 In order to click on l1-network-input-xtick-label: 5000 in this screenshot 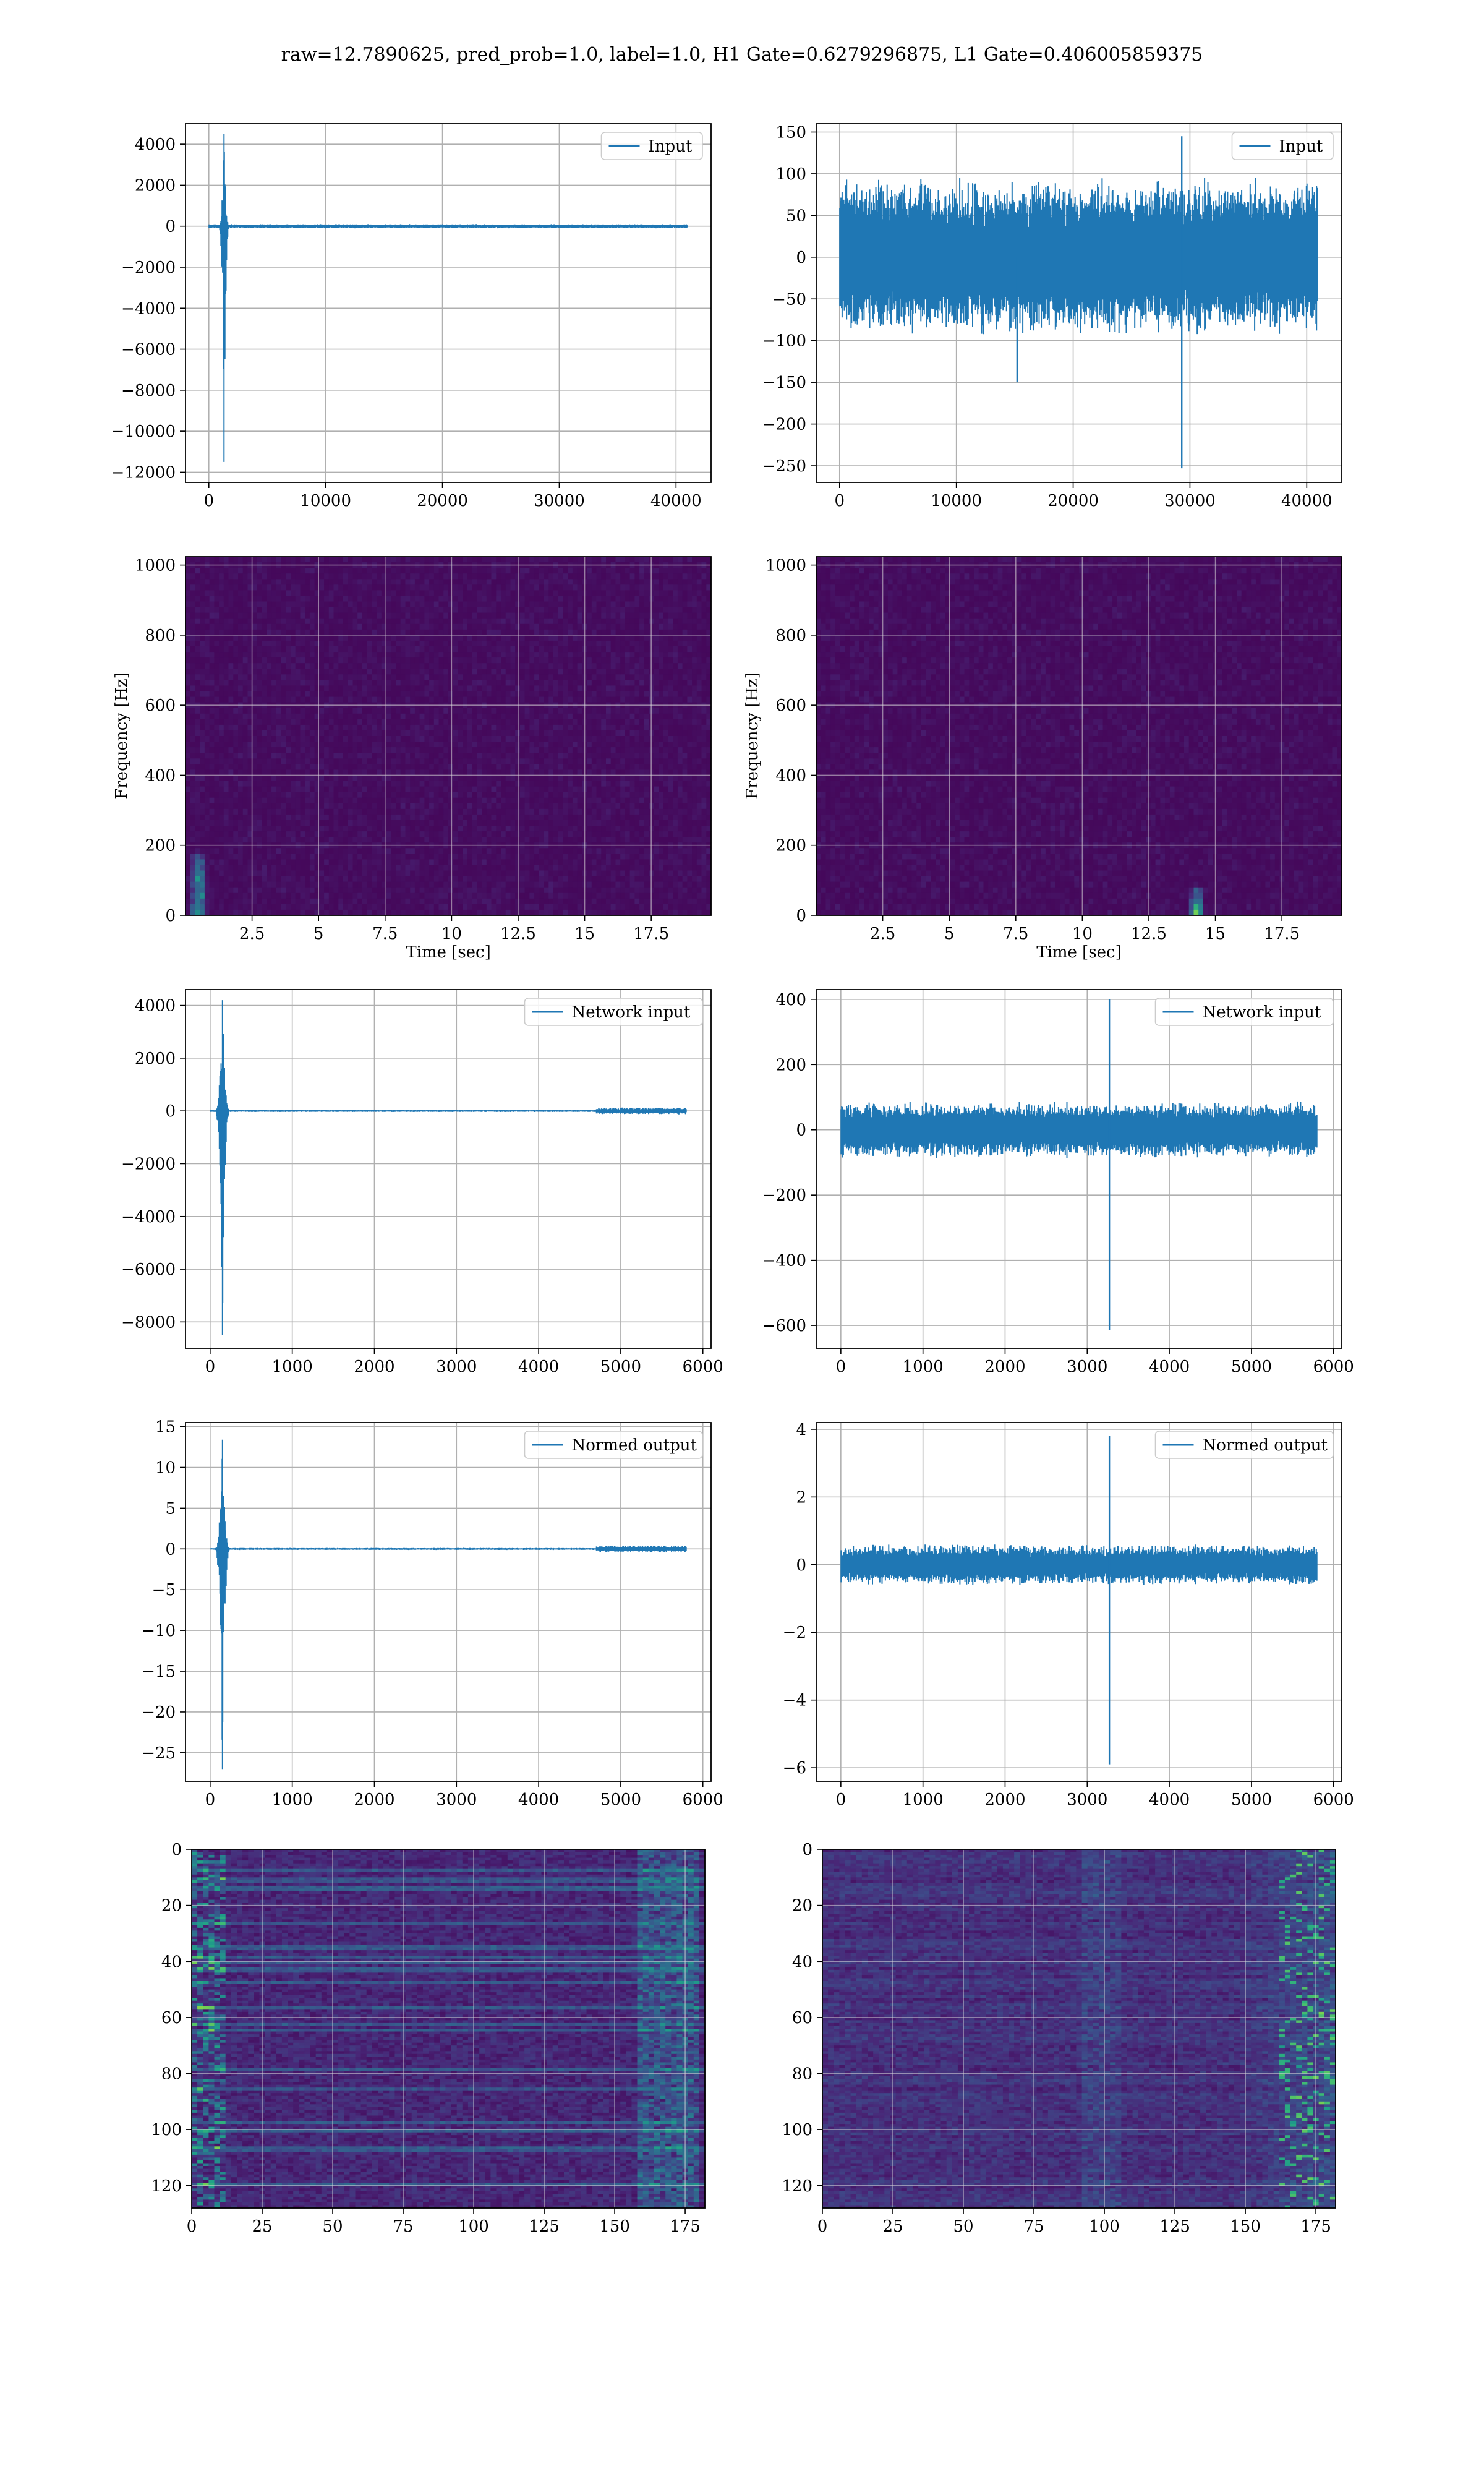, I will do `click(1251, 1367)`.